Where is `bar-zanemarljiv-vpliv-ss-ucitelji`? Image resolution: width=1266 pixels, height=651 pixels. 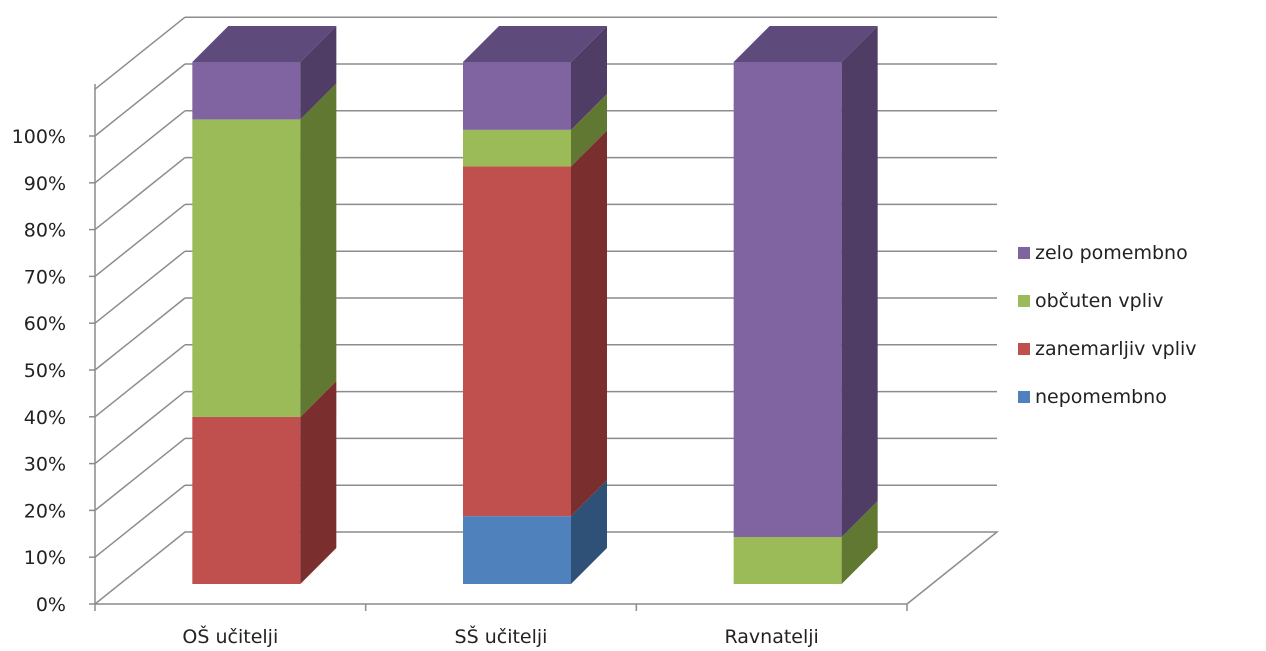 bar-zanemarljiv-vpliv-ss-ucitelji is located at coordinates (517, 341).